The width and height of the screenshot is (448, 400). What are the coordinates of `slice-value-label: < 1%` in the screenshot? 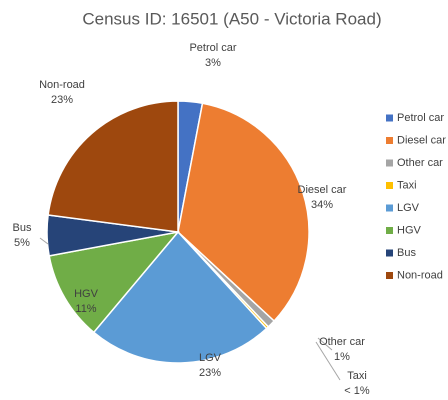 It's located at (357, 391).